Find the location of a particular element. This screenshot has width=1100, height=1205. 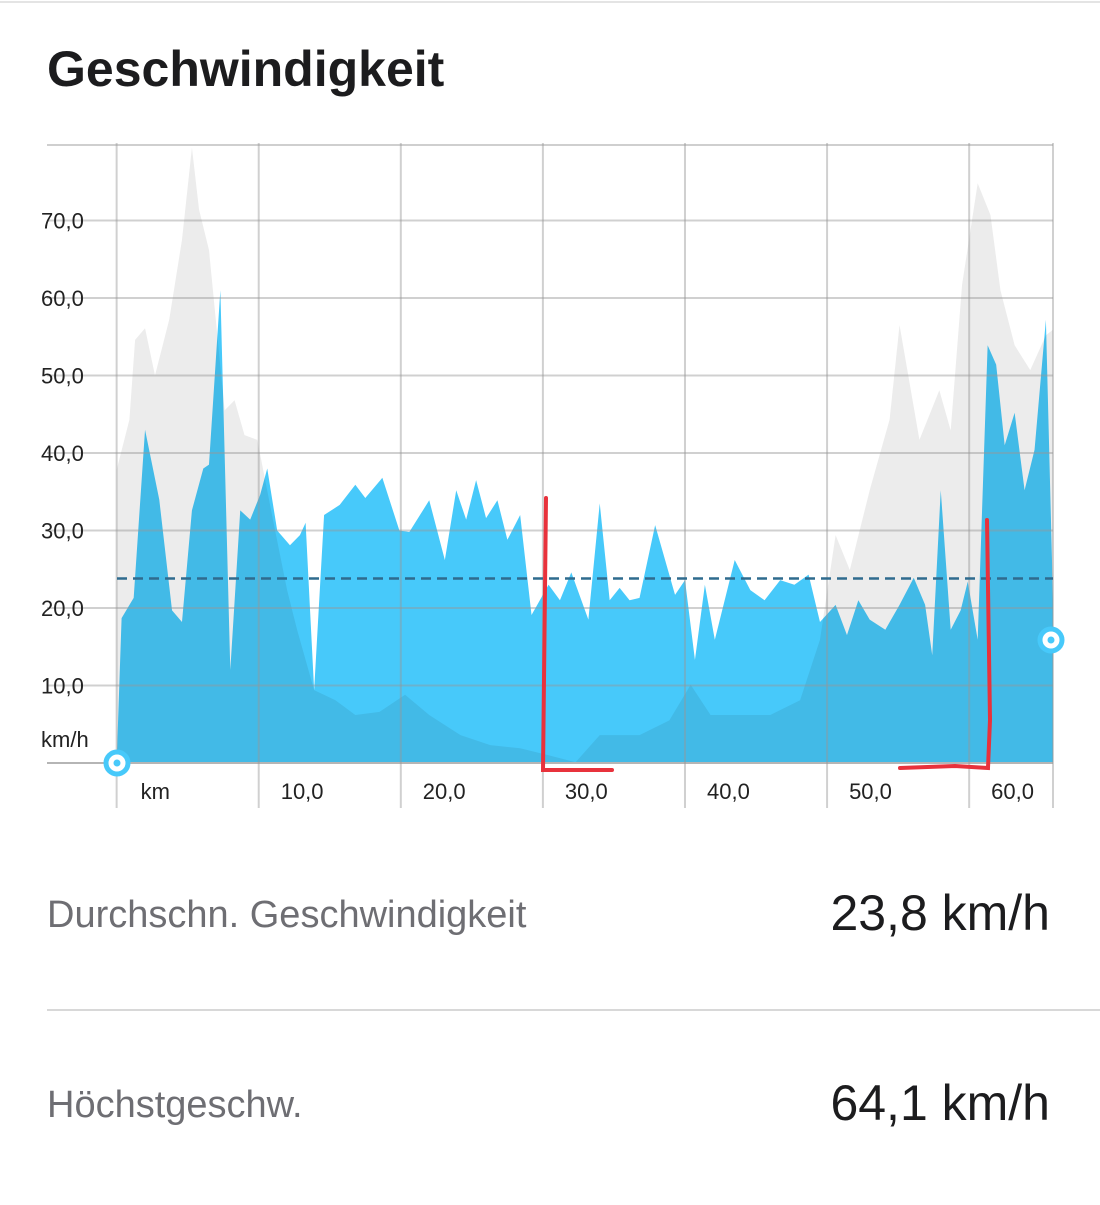

x-tick-label: 20,0 is located at coordinates (444, 791).